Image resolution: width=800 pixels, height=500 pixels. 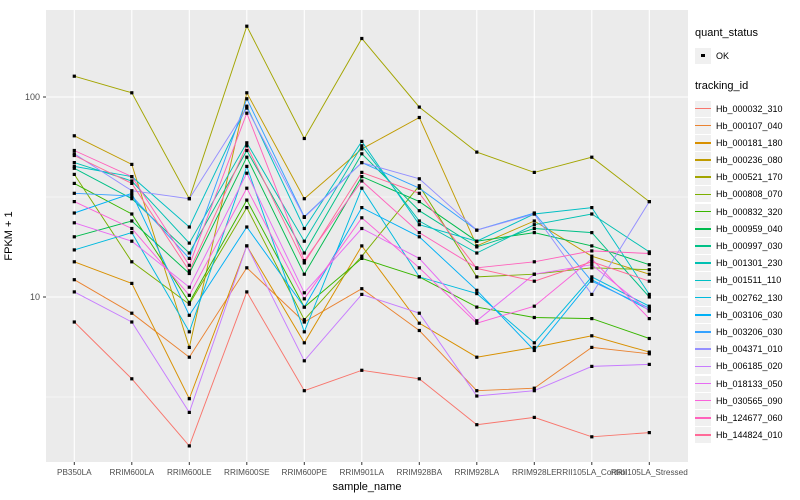 What do you see at coordinates (747, 194) in the screenshot?
I see `legend-entry-Hb_000808_070: Hb_000808_070` at bounding box center [747, 194].